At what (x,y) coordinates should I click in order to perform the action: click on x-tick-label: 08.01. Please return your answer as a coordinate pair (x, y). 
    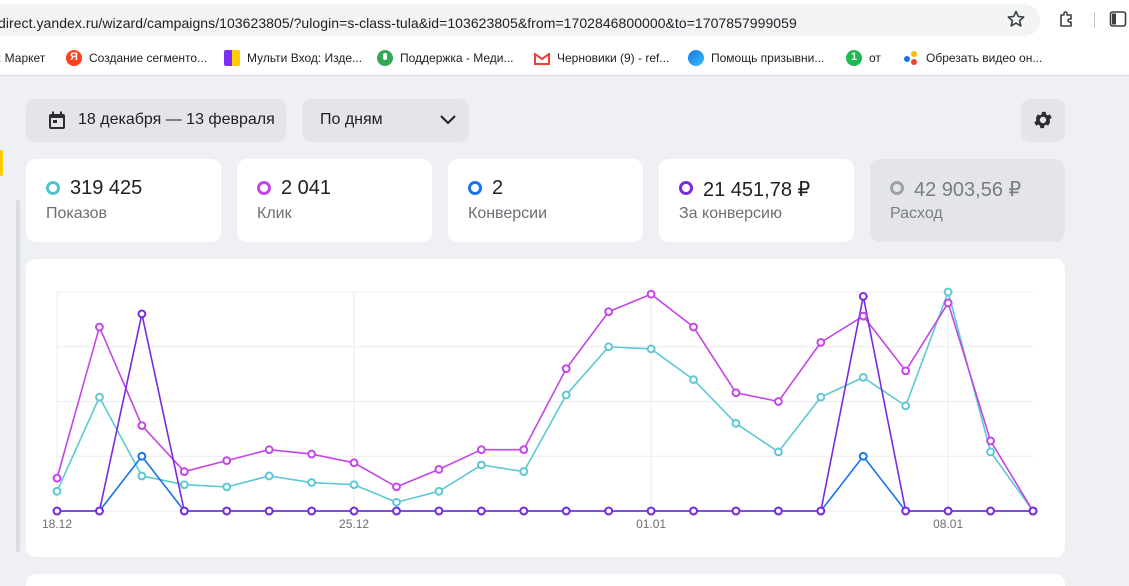
    Looking at the image, I should click on (948, 524).